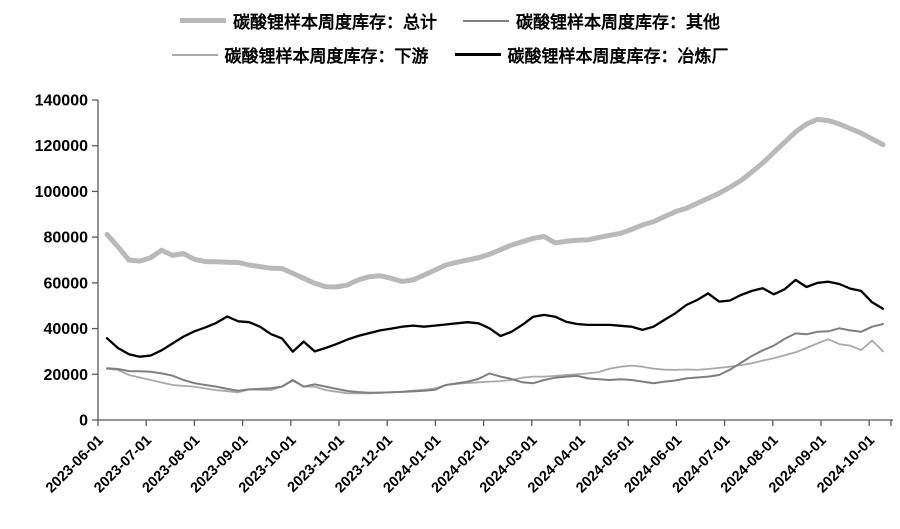 The image size is (900, 529). I want to click on legend-item-total: 碳酸锂样本周度库存：总计, so click(308, 20).